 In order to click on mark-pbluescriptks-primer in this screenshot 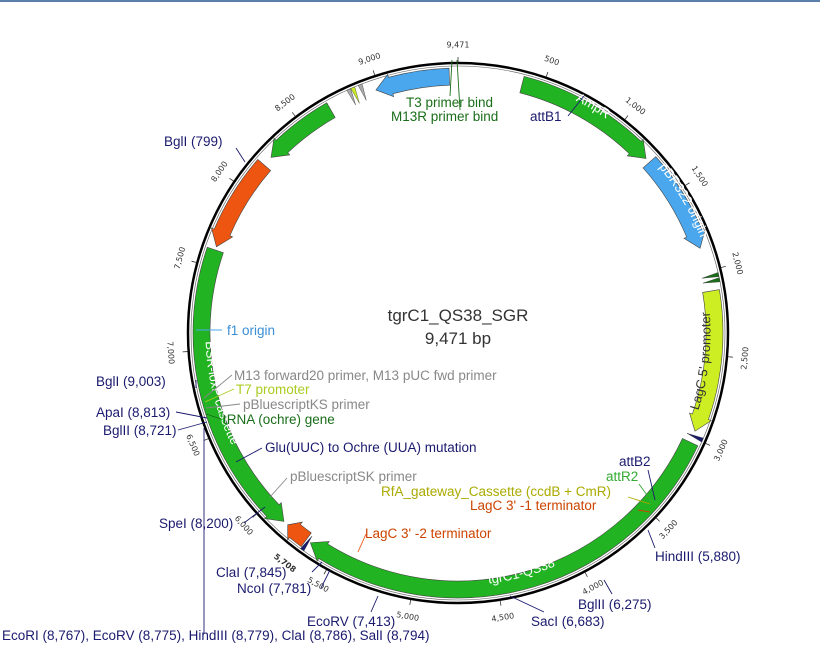, I will do `click(351, 97)`.